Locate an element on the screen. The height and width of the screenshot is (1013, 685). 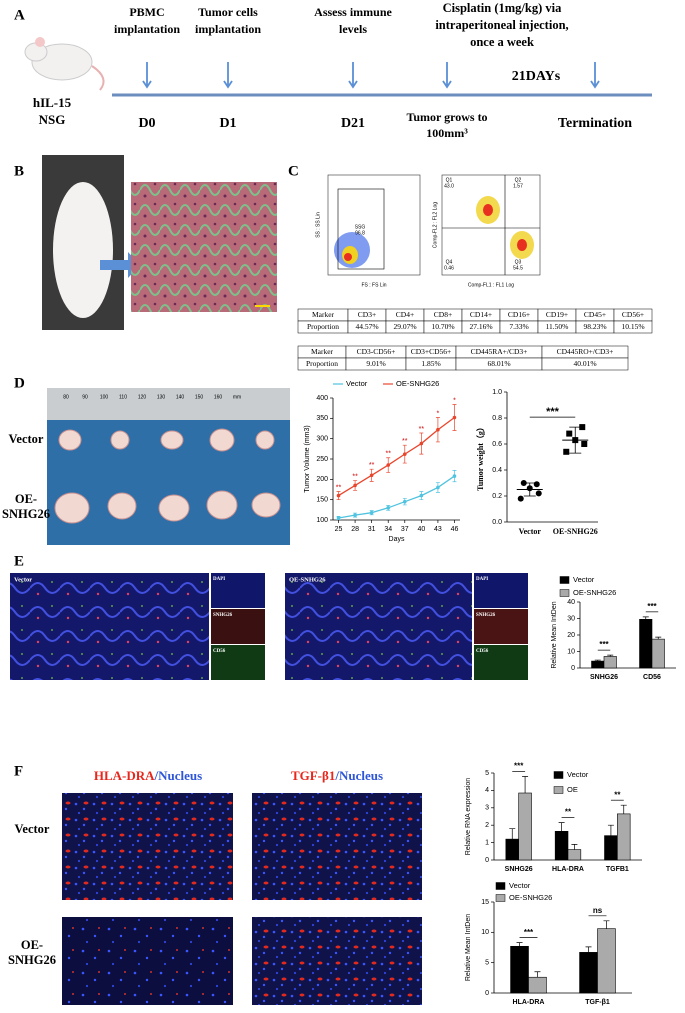
quadrant-value: 0.46 is located at coordinates (449, 268).